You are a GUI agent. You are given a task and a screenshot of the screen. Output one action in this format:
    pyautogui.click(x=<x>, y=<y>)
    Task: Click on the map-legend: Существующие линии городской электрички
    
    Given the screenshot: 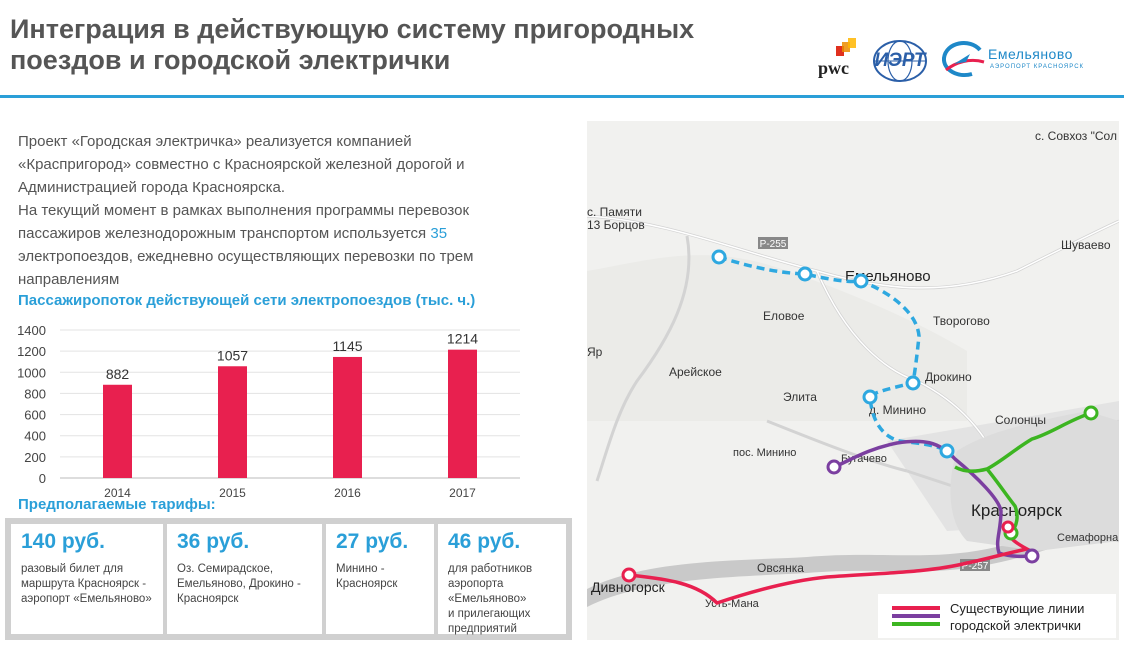 What is the action you would take?
    pyautogui.click(x=997, y=616)
    